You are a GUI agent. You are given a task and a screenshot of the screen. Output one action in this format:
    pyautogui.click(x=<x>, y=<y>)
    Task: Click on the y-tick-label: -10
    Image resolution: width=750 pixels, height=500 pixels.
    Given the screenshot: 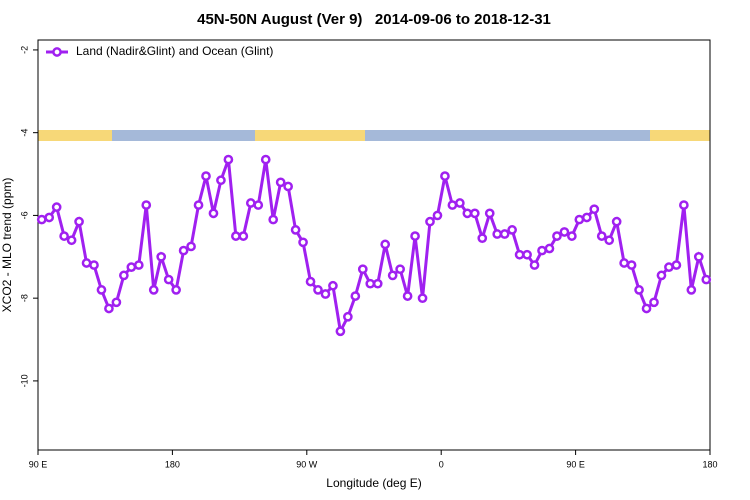 What is the action you would take?
    pyautogui.click(x=24, y=380)
    